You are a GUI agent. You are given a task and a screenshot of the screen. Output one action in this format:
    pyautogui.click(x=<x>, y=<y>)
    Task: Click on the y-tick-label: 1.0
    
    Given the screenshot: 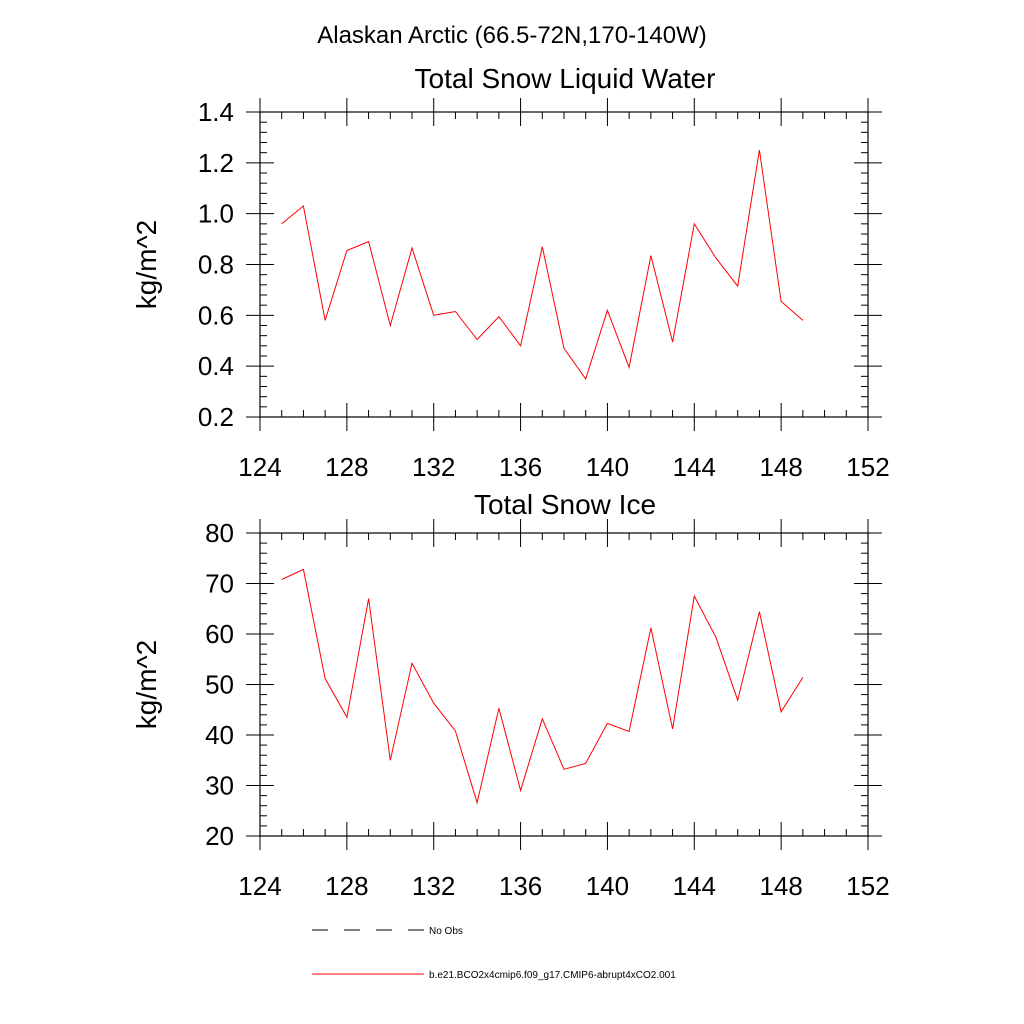 What is the action you would take?
    pyautogui.click(x=216, y=214)
    